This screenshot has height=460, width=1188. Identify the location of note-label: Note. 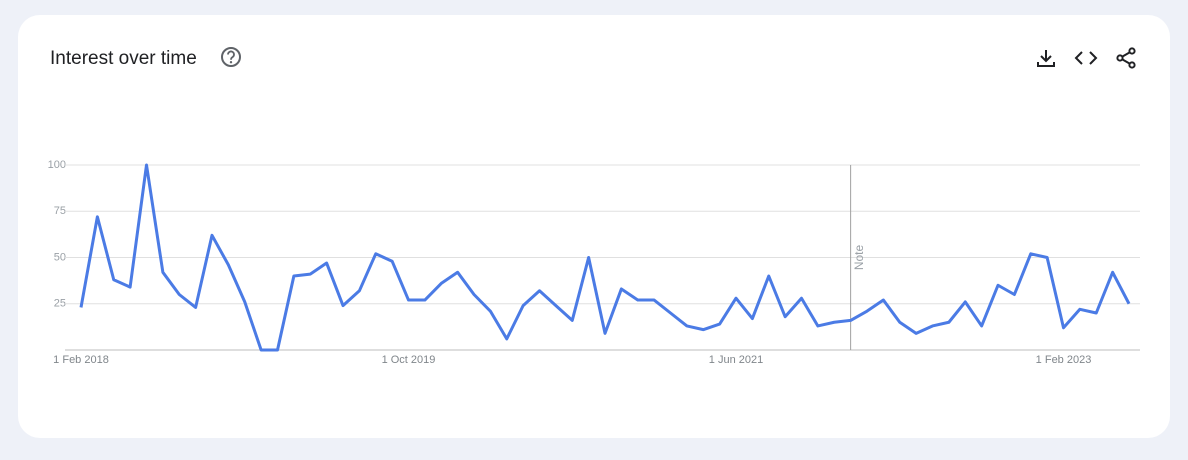
(859, 258).